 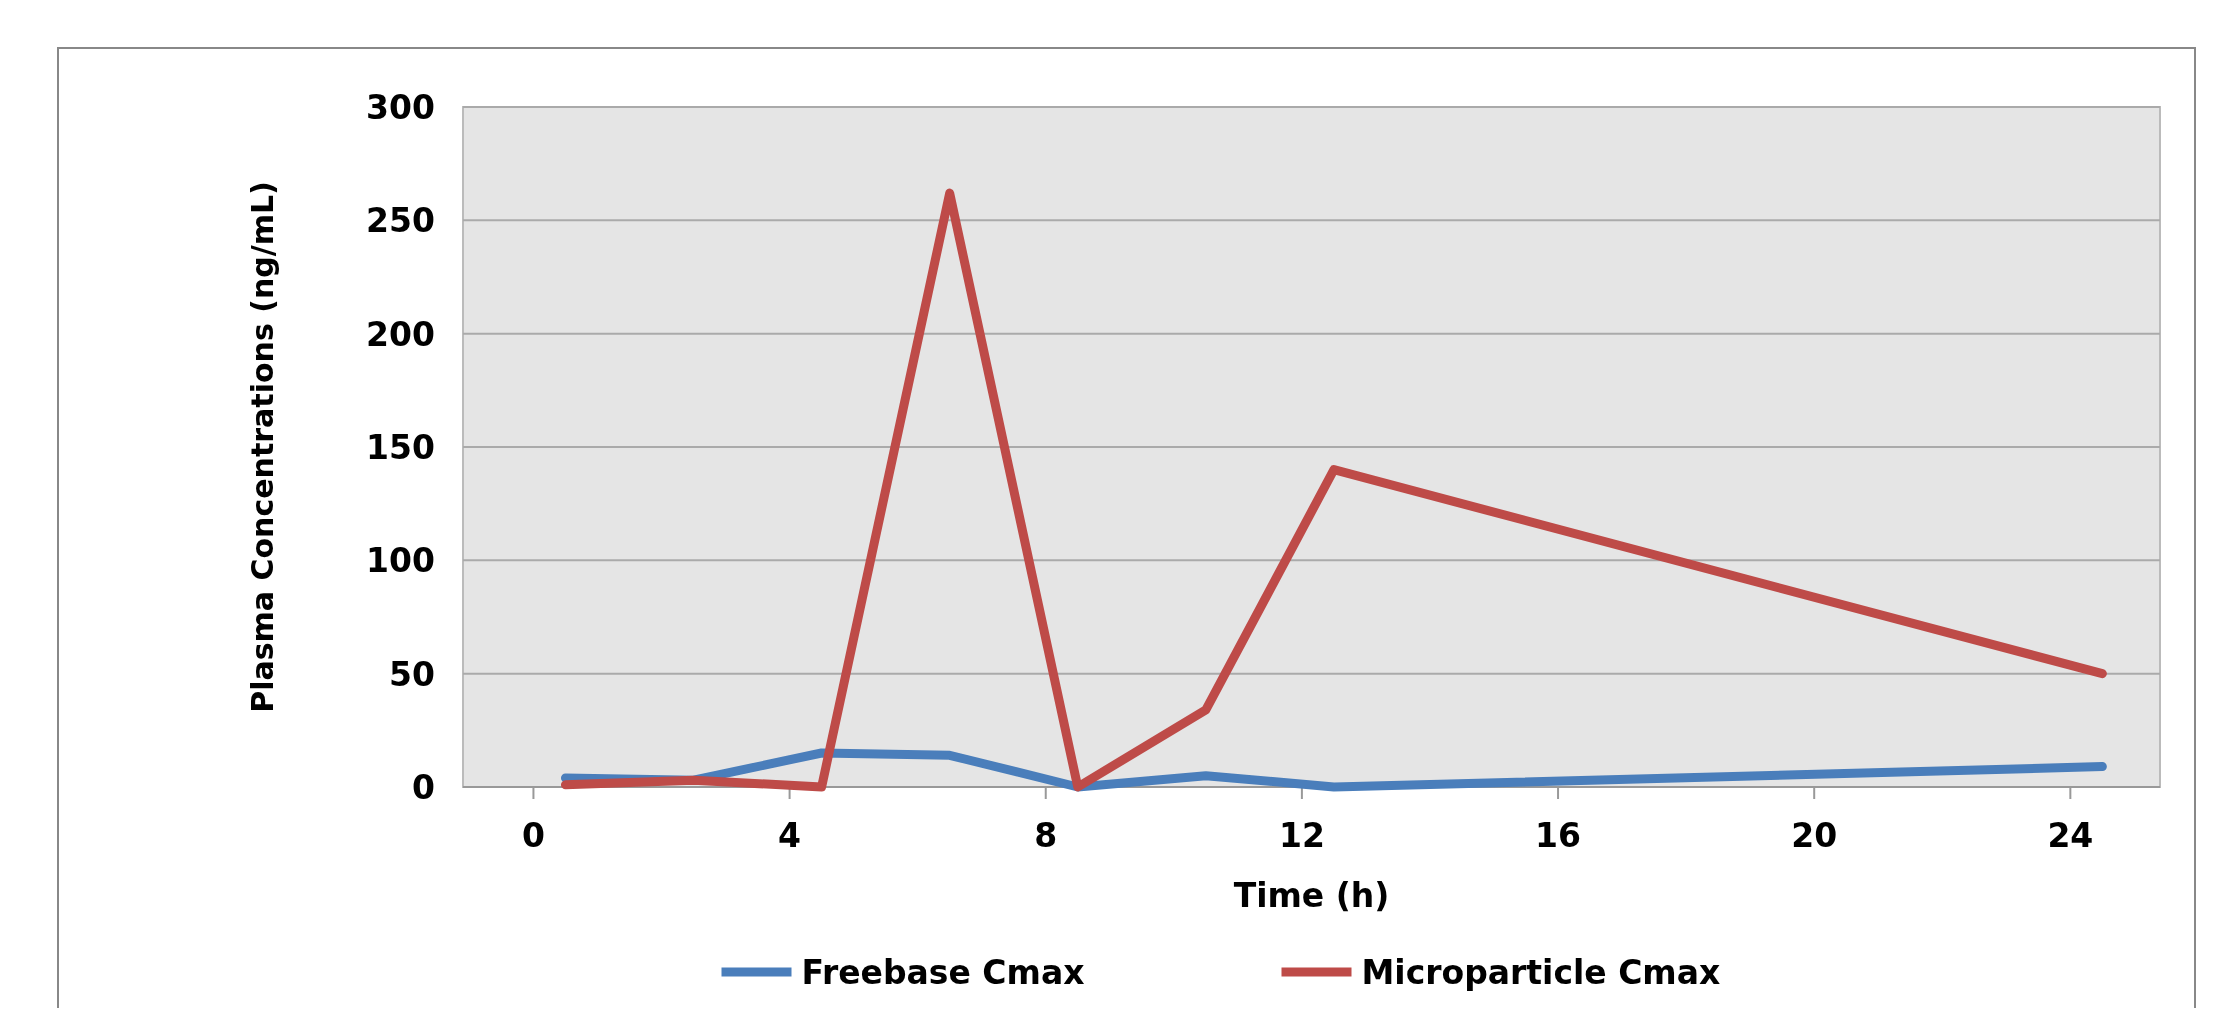 What do you see at coordinates (1541, 972) in the screenshot?
I see `legend-label: Microparticle Cmax` at bounding box center [1541, 972].